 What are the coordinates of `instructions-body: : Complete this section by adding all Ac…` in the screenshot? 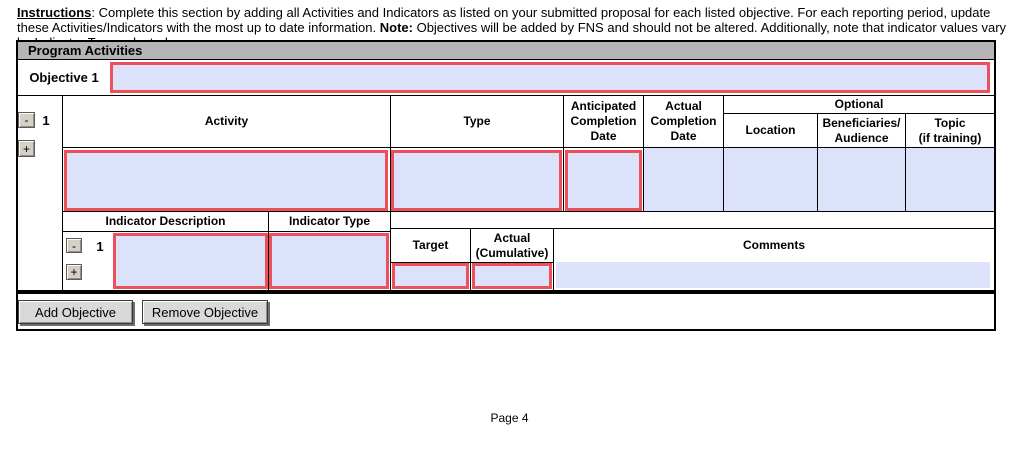 It's located at (504, 20).